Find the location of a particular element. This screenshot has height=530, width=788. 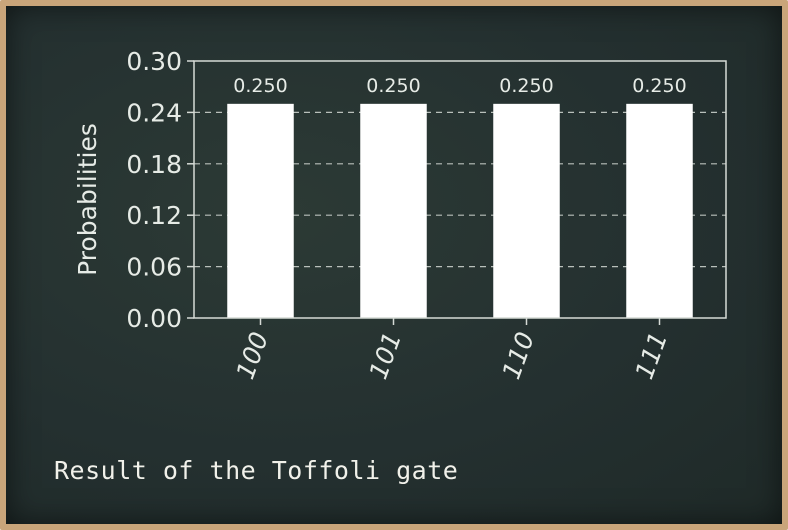

caption: Result of the Toffoli gate is located at coordinates (256, 470).